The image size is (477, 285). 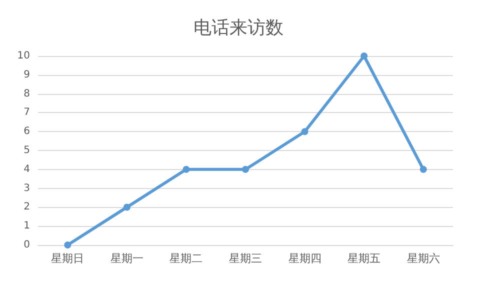 I want to click on y-tick-label: 8, so click(x=27, y=94).